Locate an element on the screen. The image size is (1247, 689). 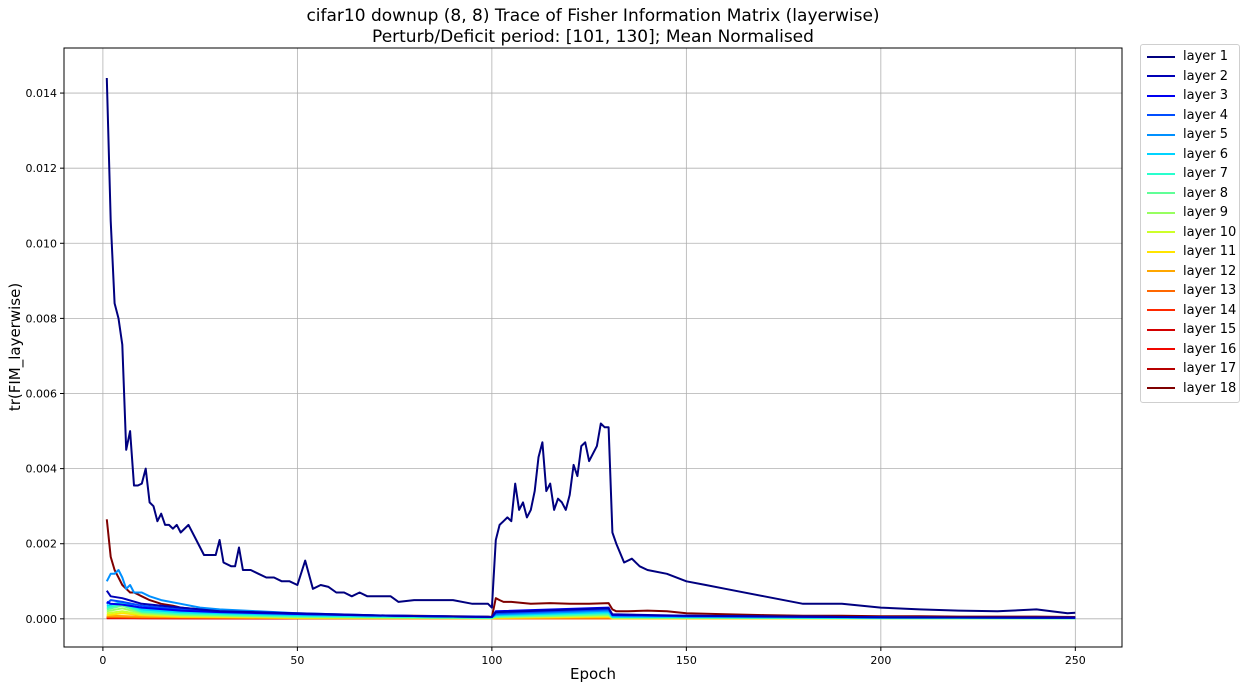
x-tick-label: 0 is located at coordinates (102, 660).